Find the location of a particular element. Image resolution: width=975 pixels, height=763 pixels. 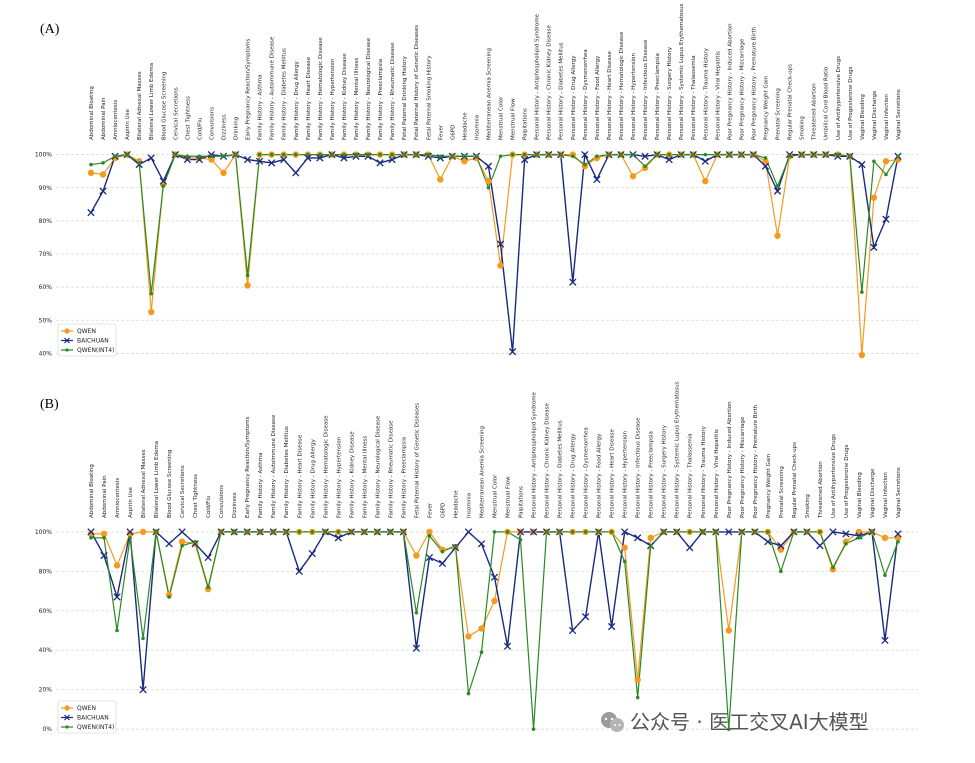

legend-label: QWEN(INT4) is located at coordinates (95, 350).